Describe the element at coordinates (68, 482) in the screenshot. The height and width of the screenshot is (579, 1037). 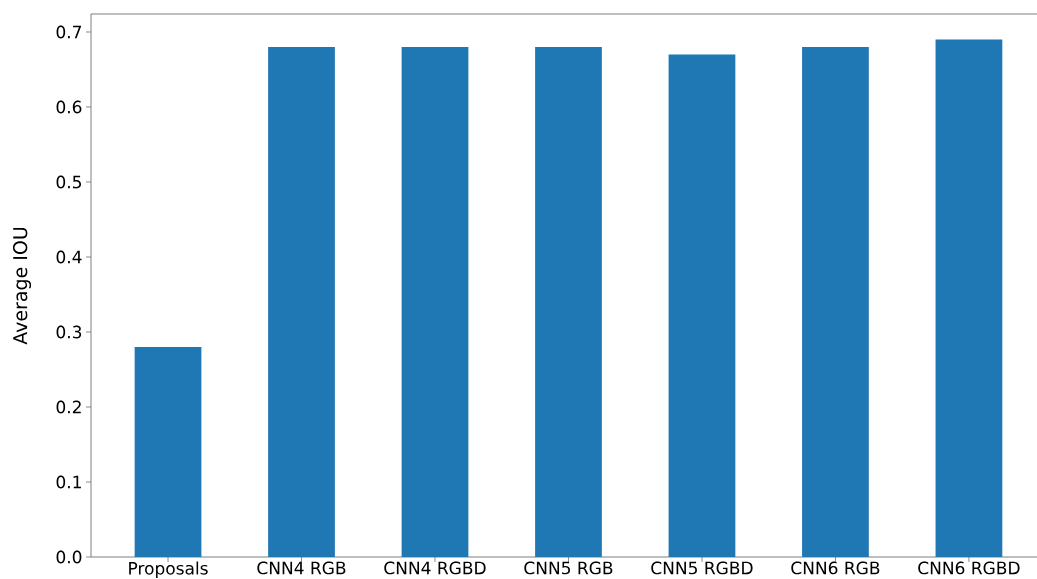
I see `y-tick-label: 0.1` at that location.